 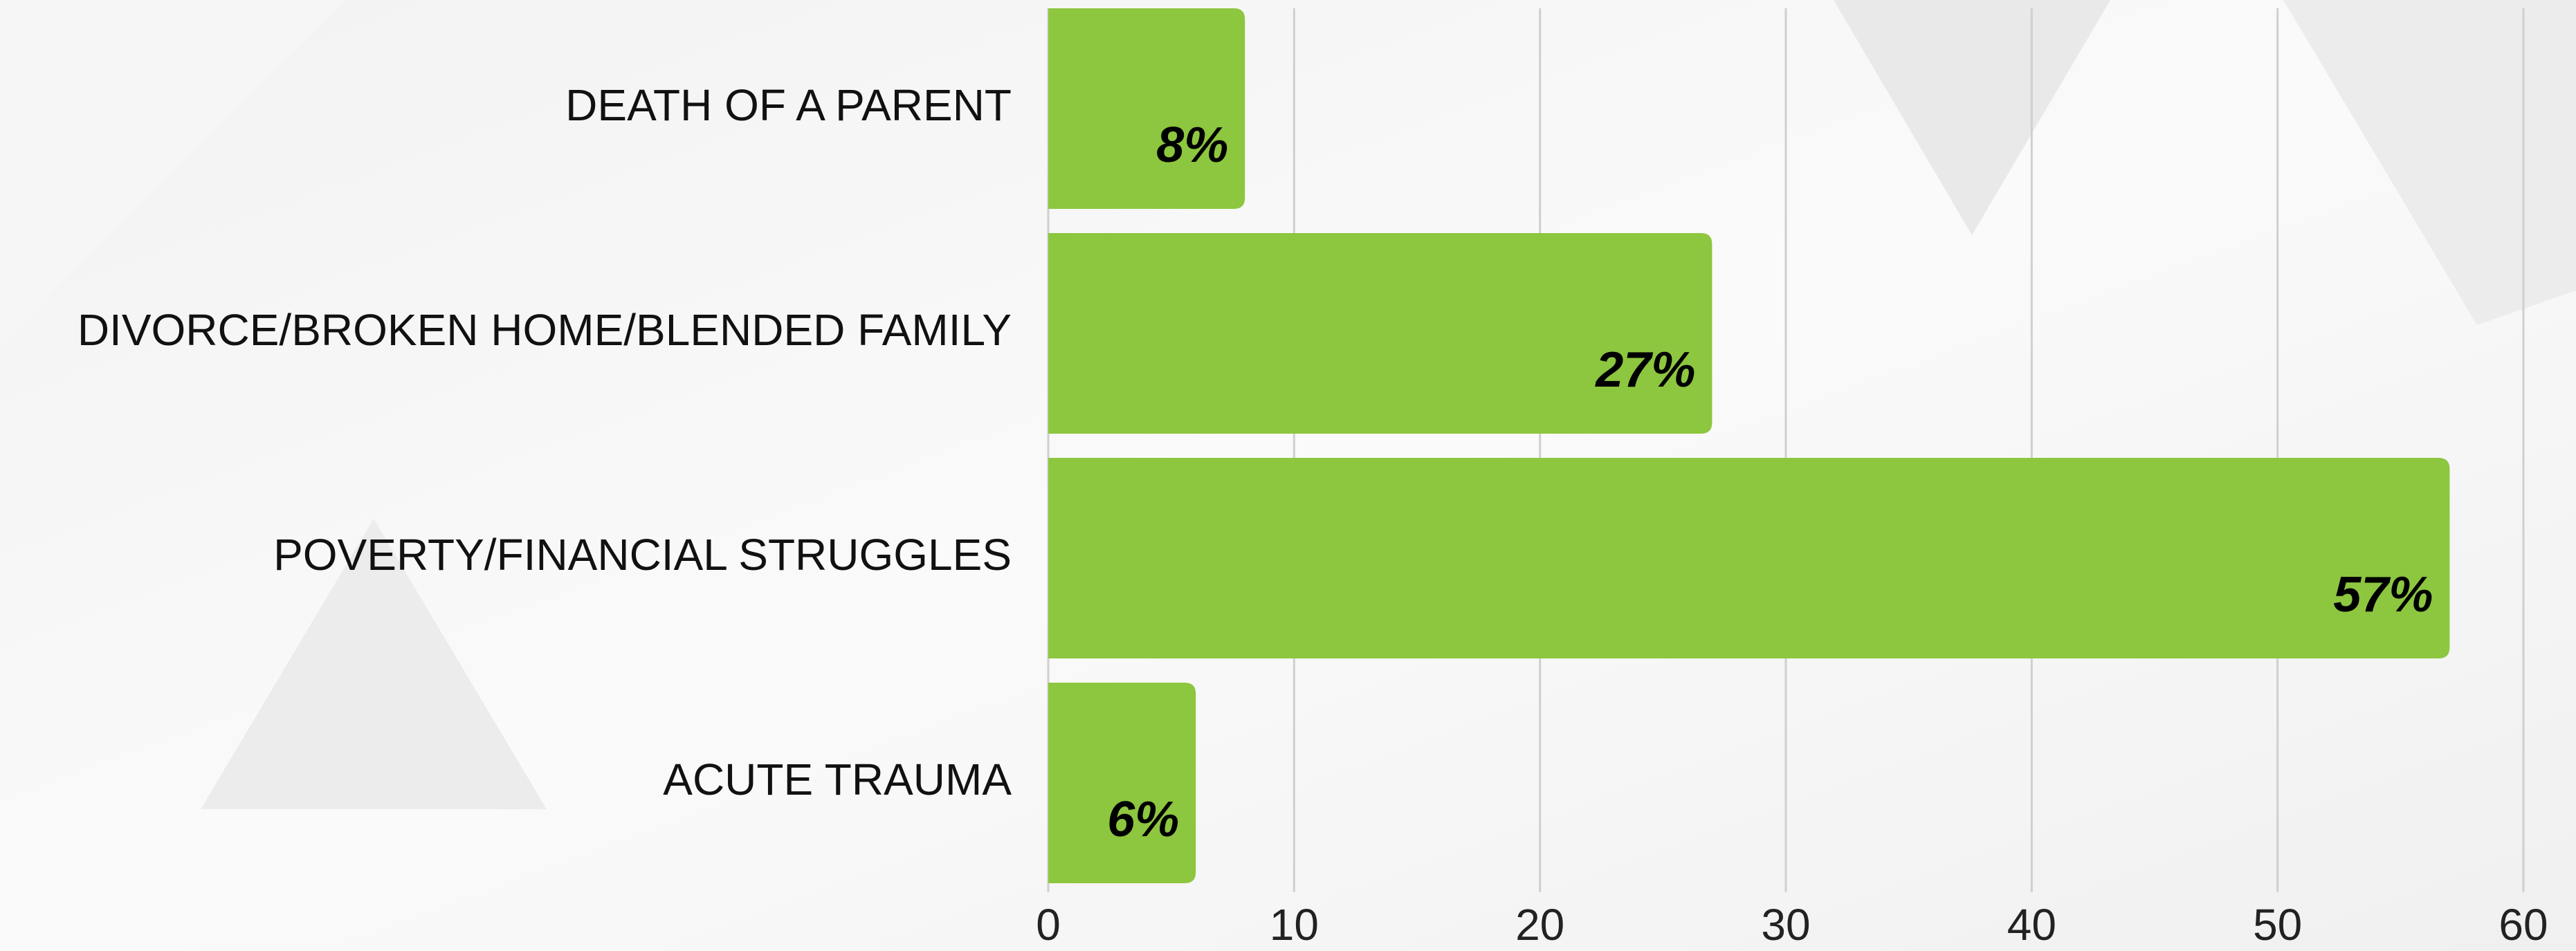 What do you see at coordinates (1294, 925) in the screenshot?
I see `x-tick-label: 10` at bounding box center [1294, 925].